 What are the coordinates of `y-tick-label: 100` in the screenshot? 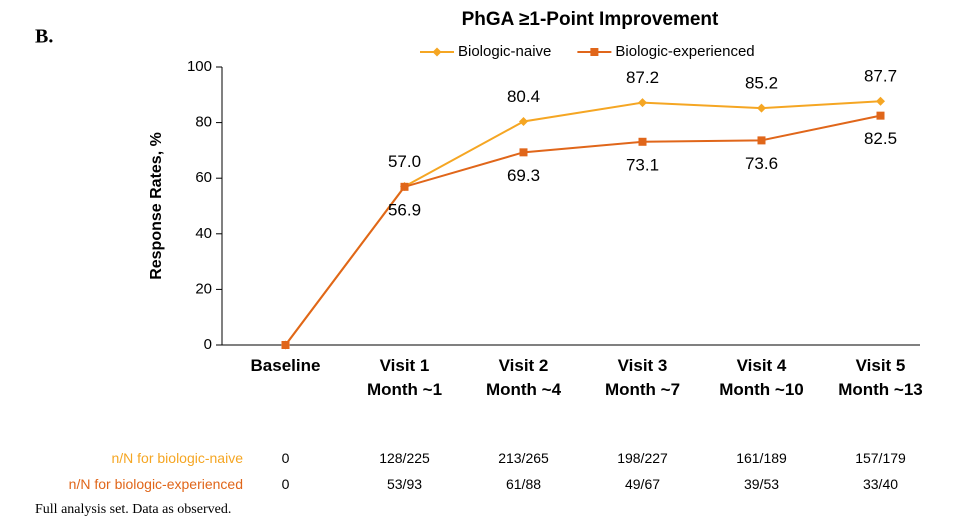 It's located at (199, 66).